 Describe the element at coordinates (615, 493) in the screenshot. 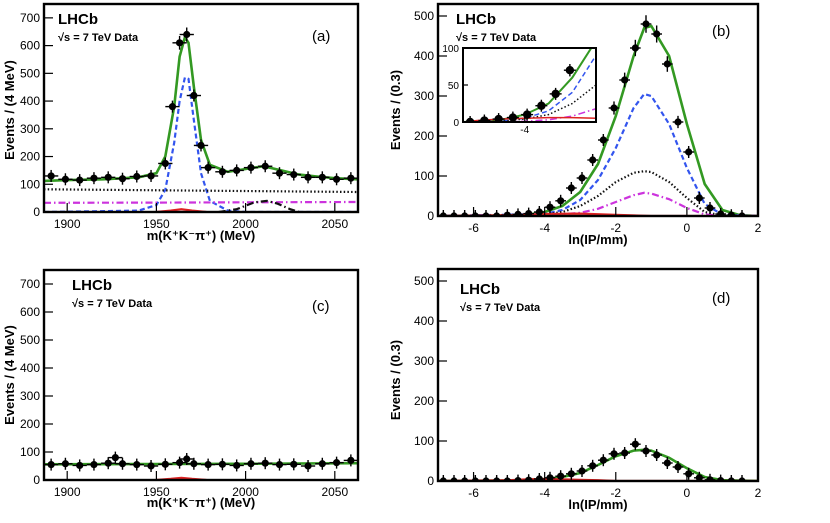

I see `x-tick-label: -2` at that location.